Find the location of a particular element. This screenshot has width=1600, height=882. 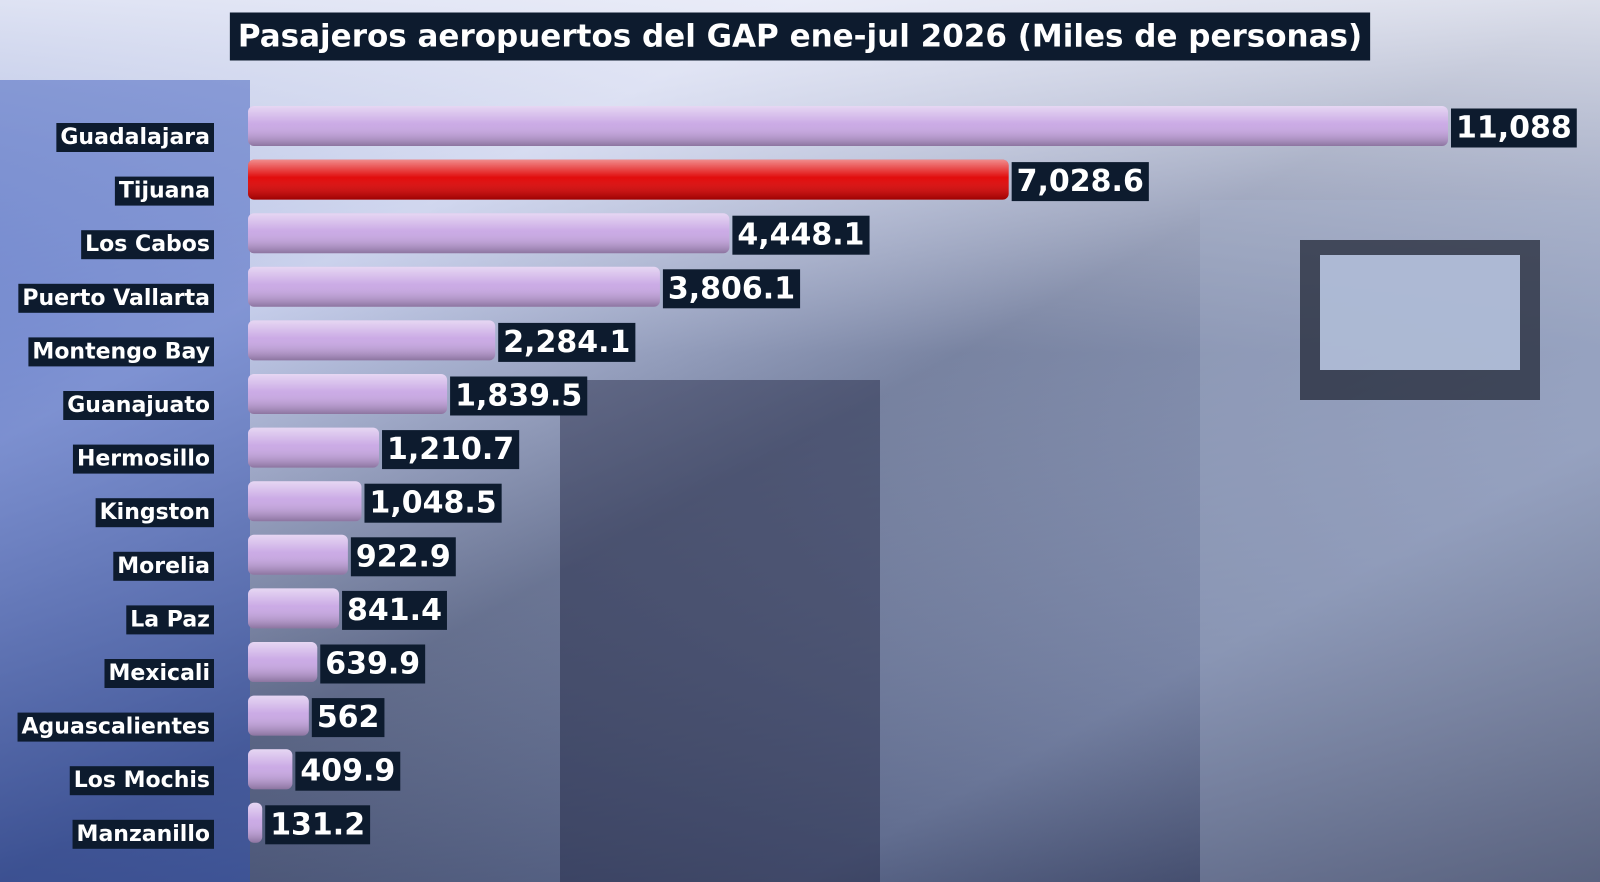

category-label: Kingston is located at coordinates (155, 512).